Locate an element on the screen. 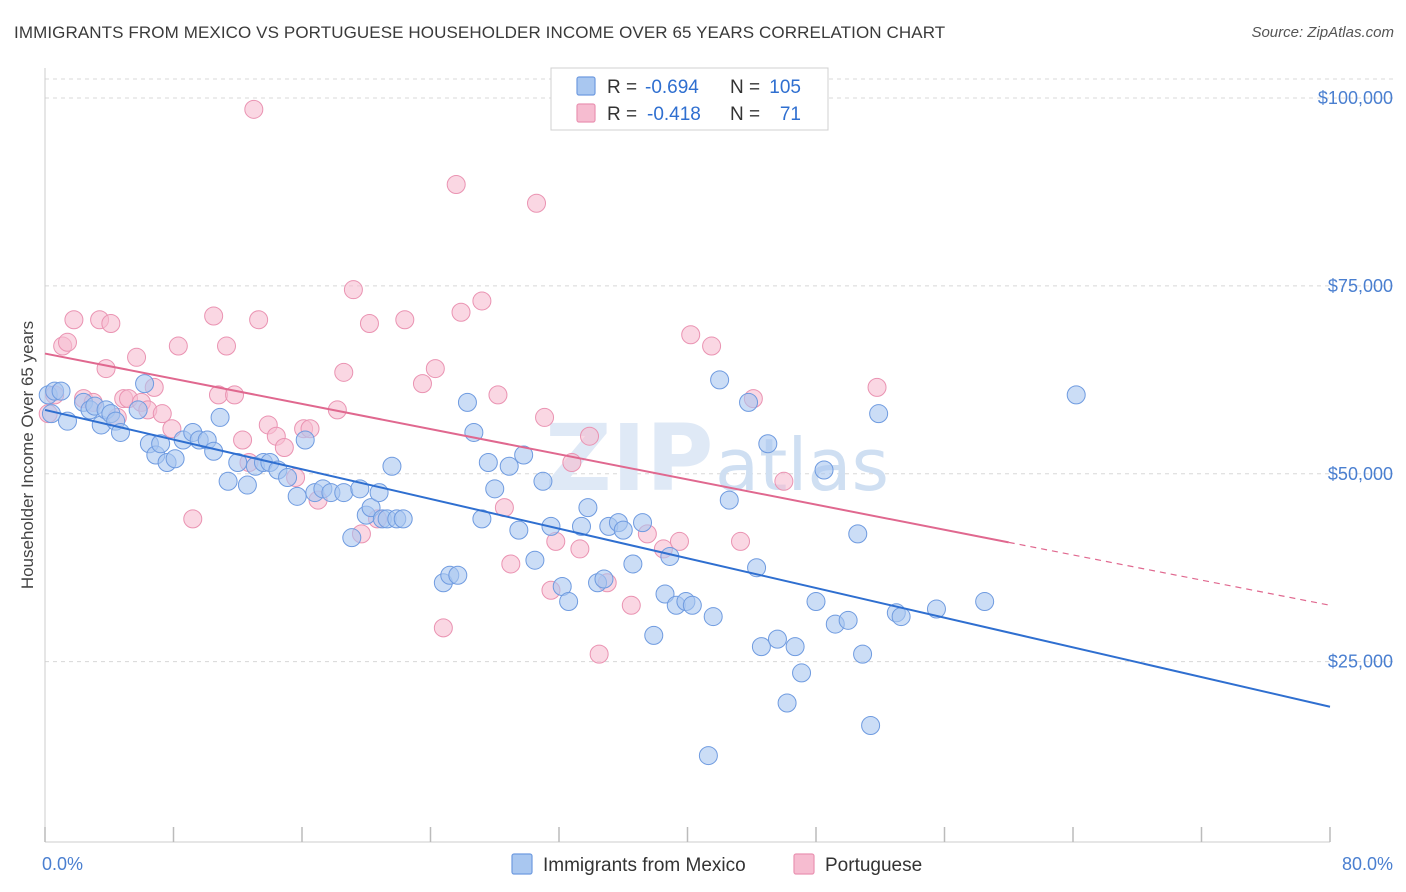  legend-item-portuguese: Portuguese is located at coordinates (857, 864).